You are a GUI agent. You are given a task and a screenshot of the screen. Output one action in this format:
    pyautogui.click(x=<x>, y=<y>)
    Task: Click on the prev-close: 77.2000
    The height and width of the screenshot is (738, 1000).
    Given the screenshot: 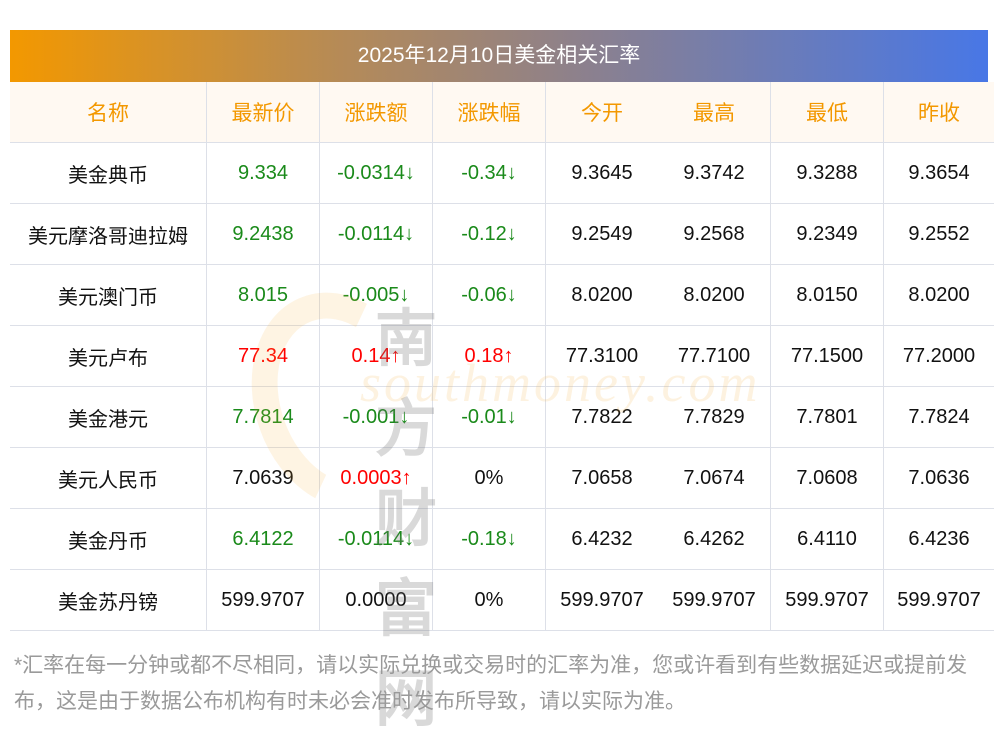 What is the action you would take?
    pyautogui.click(x=938, y=356)
    